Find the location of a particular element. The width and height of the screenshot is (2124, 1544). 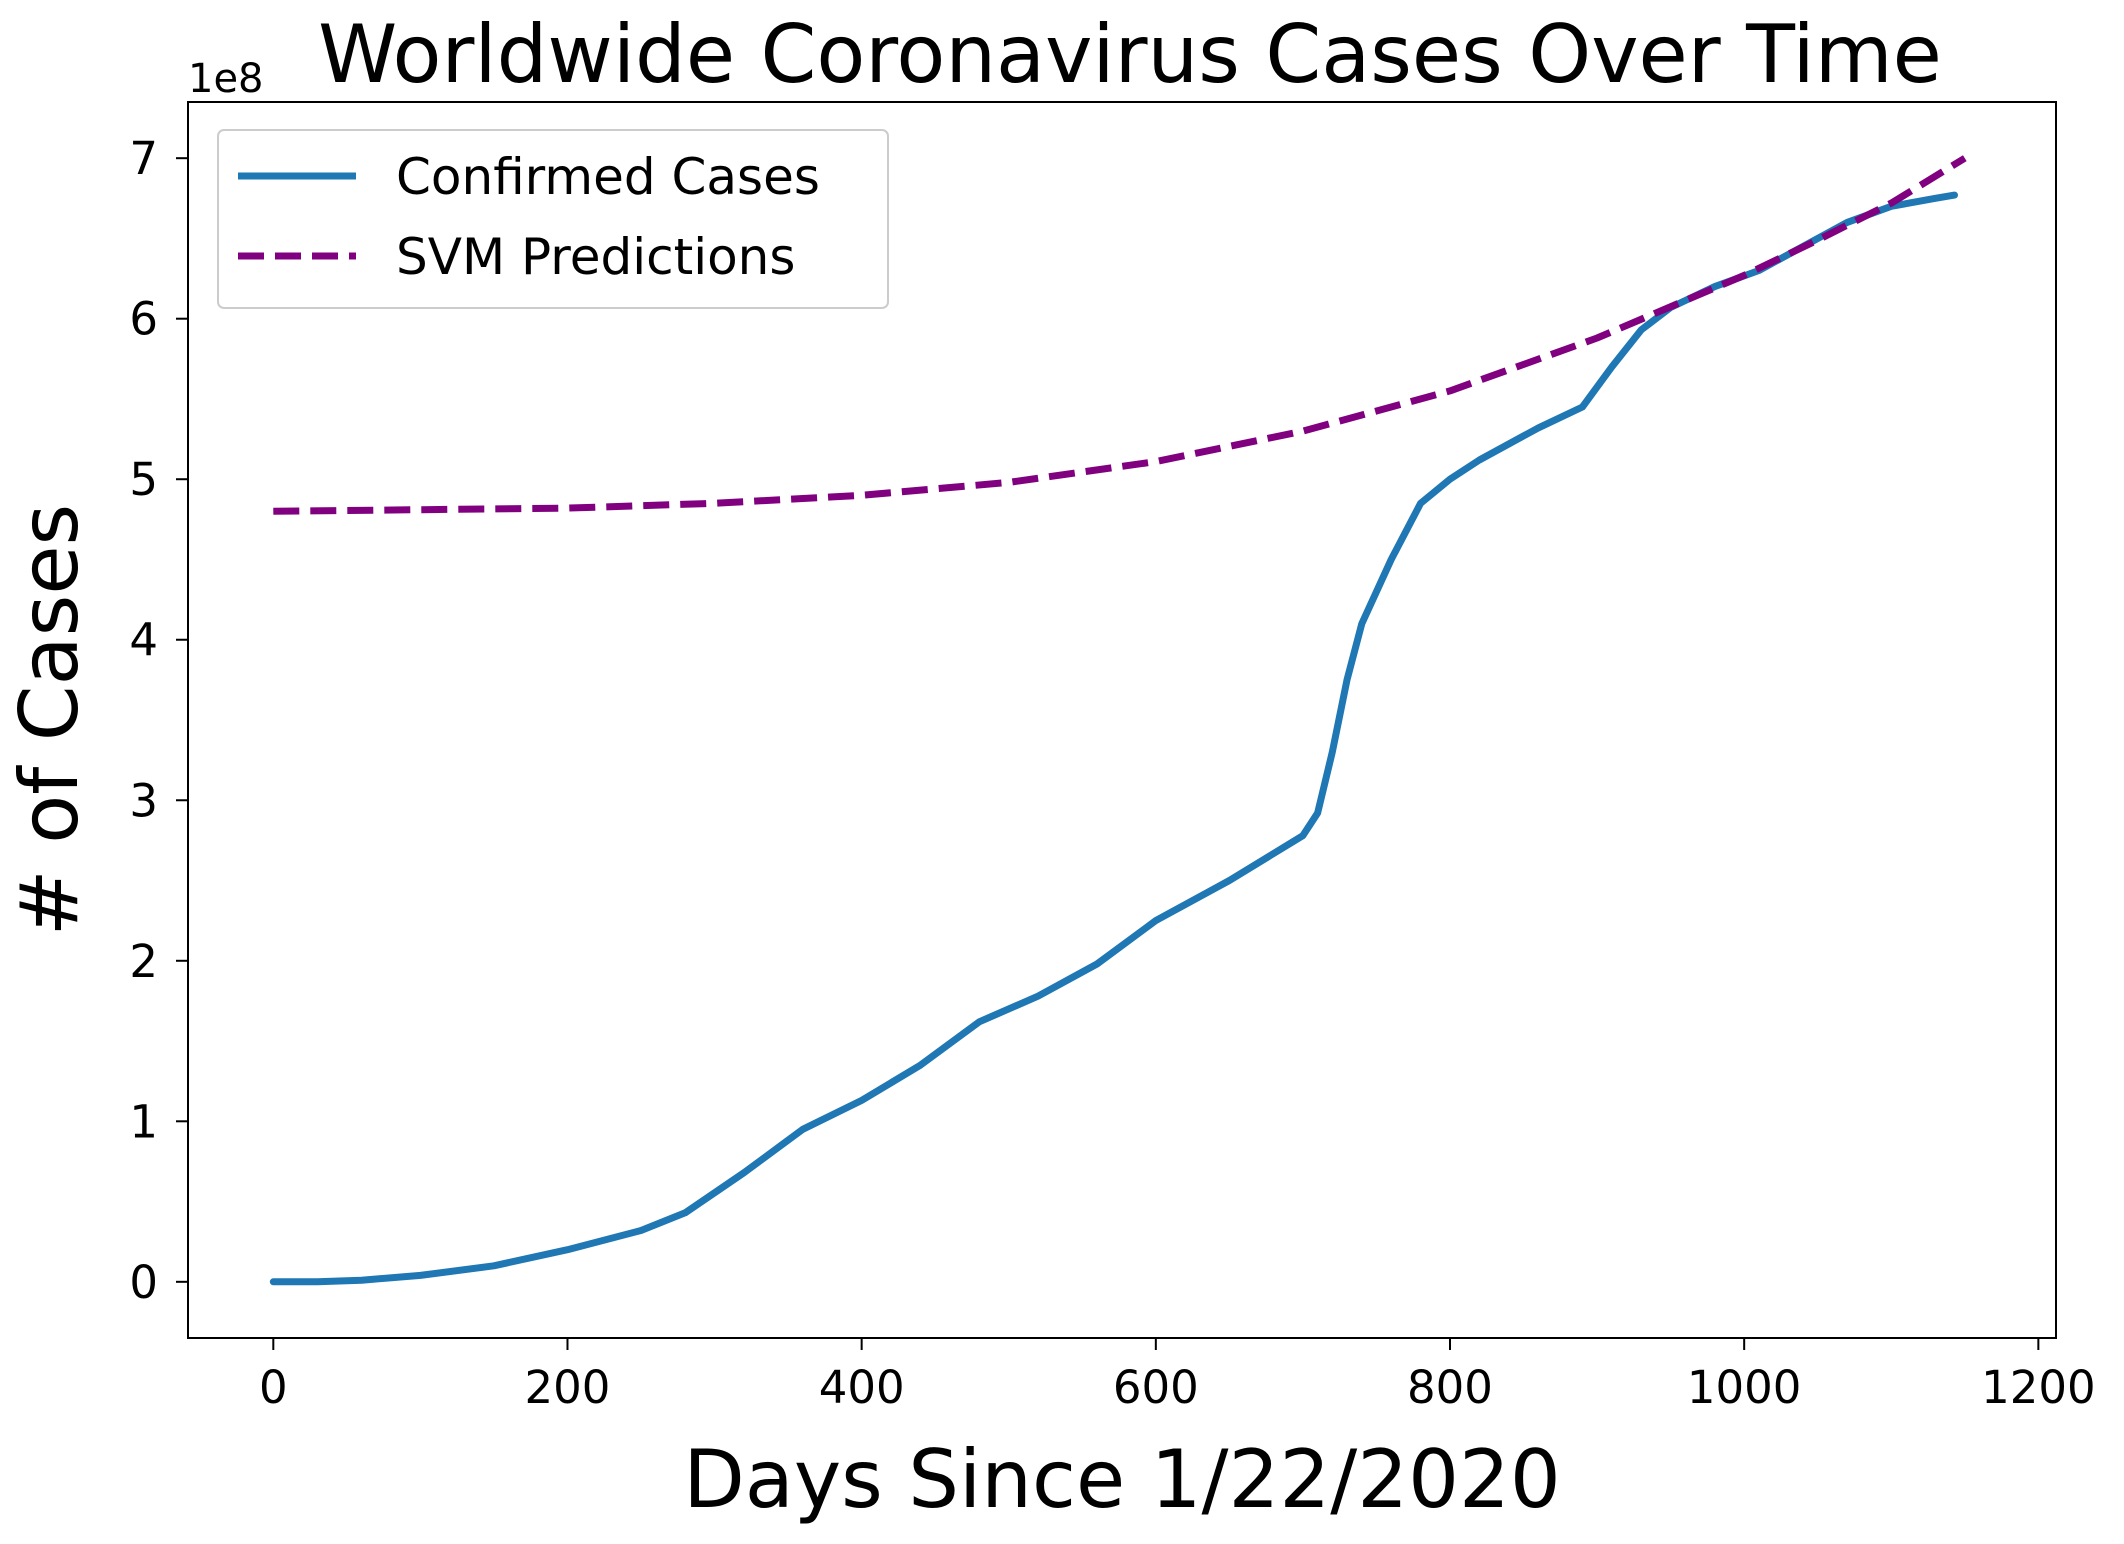

x-axis-label: Days Since 1/22/2020 is located at coordinates (1122, 1479).